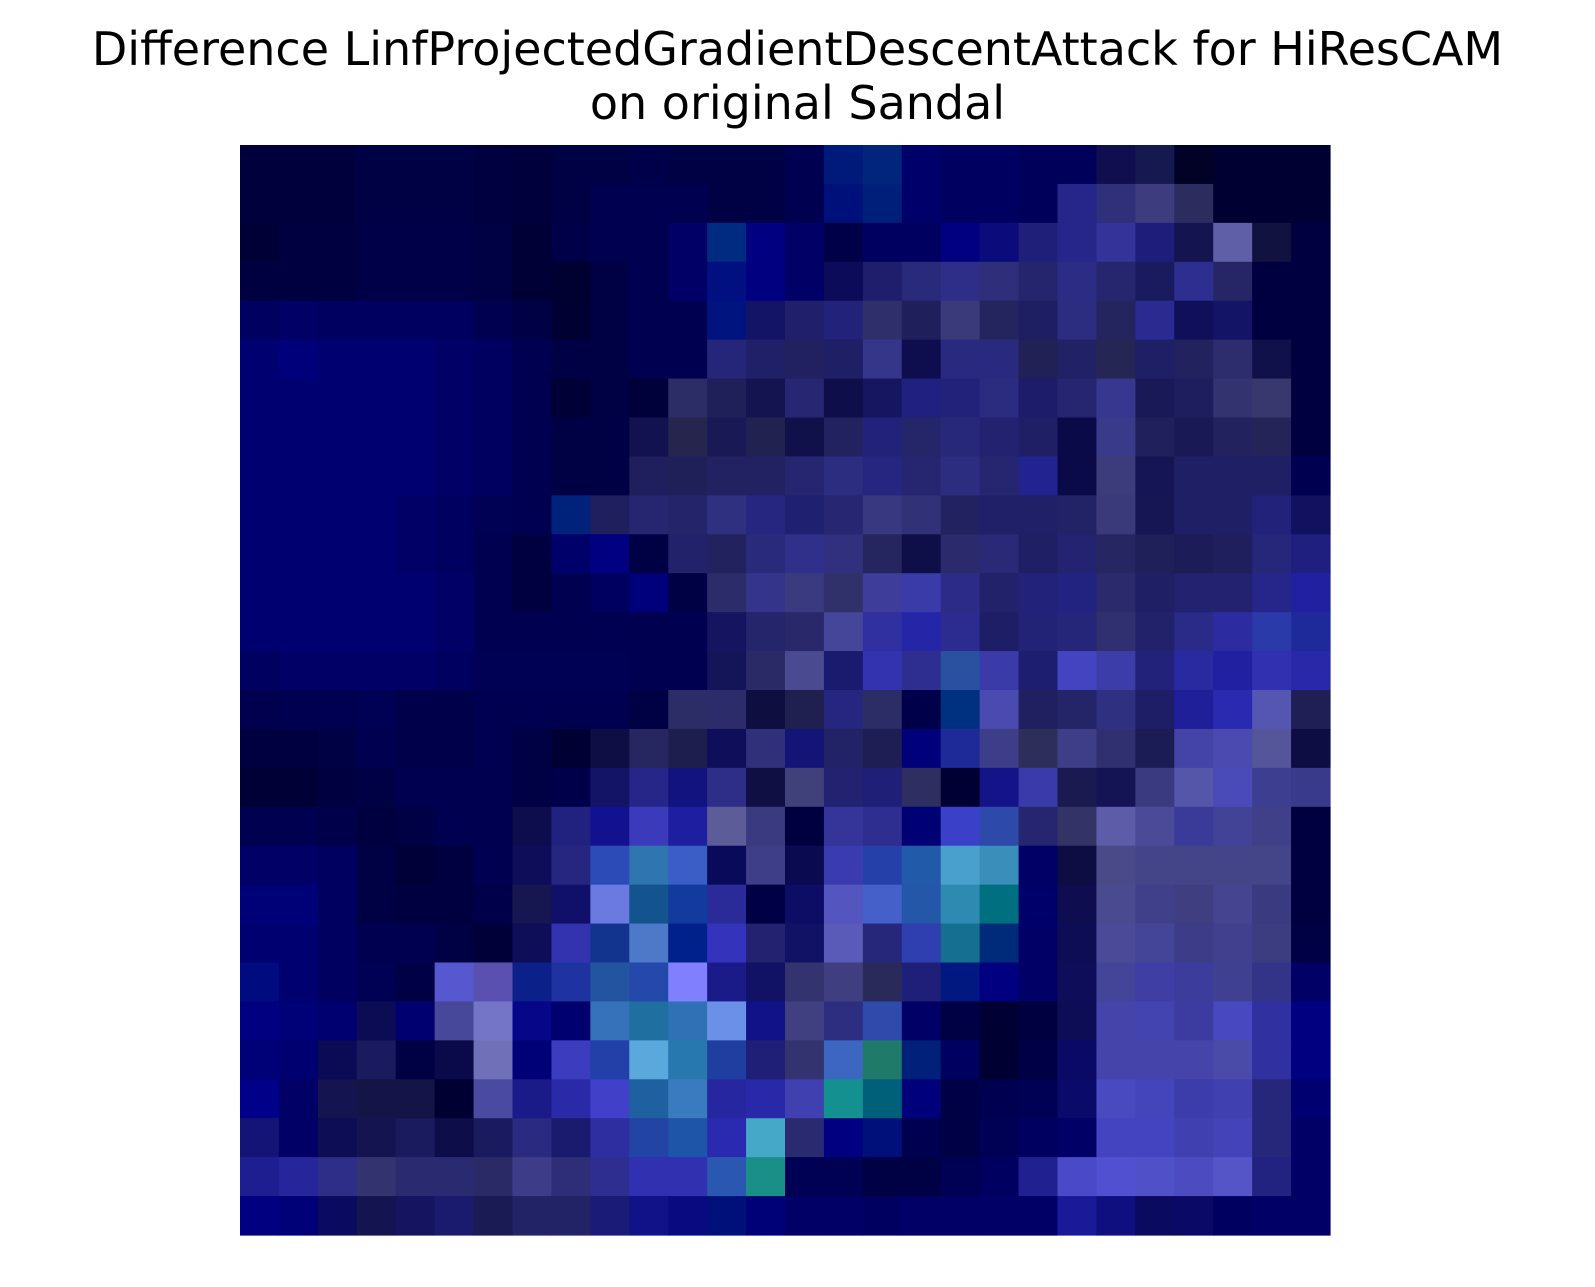  Describe the element at coordinates (1077, 320) in the screenshot. I see `heatmap-cell-r4-c21` at that location.